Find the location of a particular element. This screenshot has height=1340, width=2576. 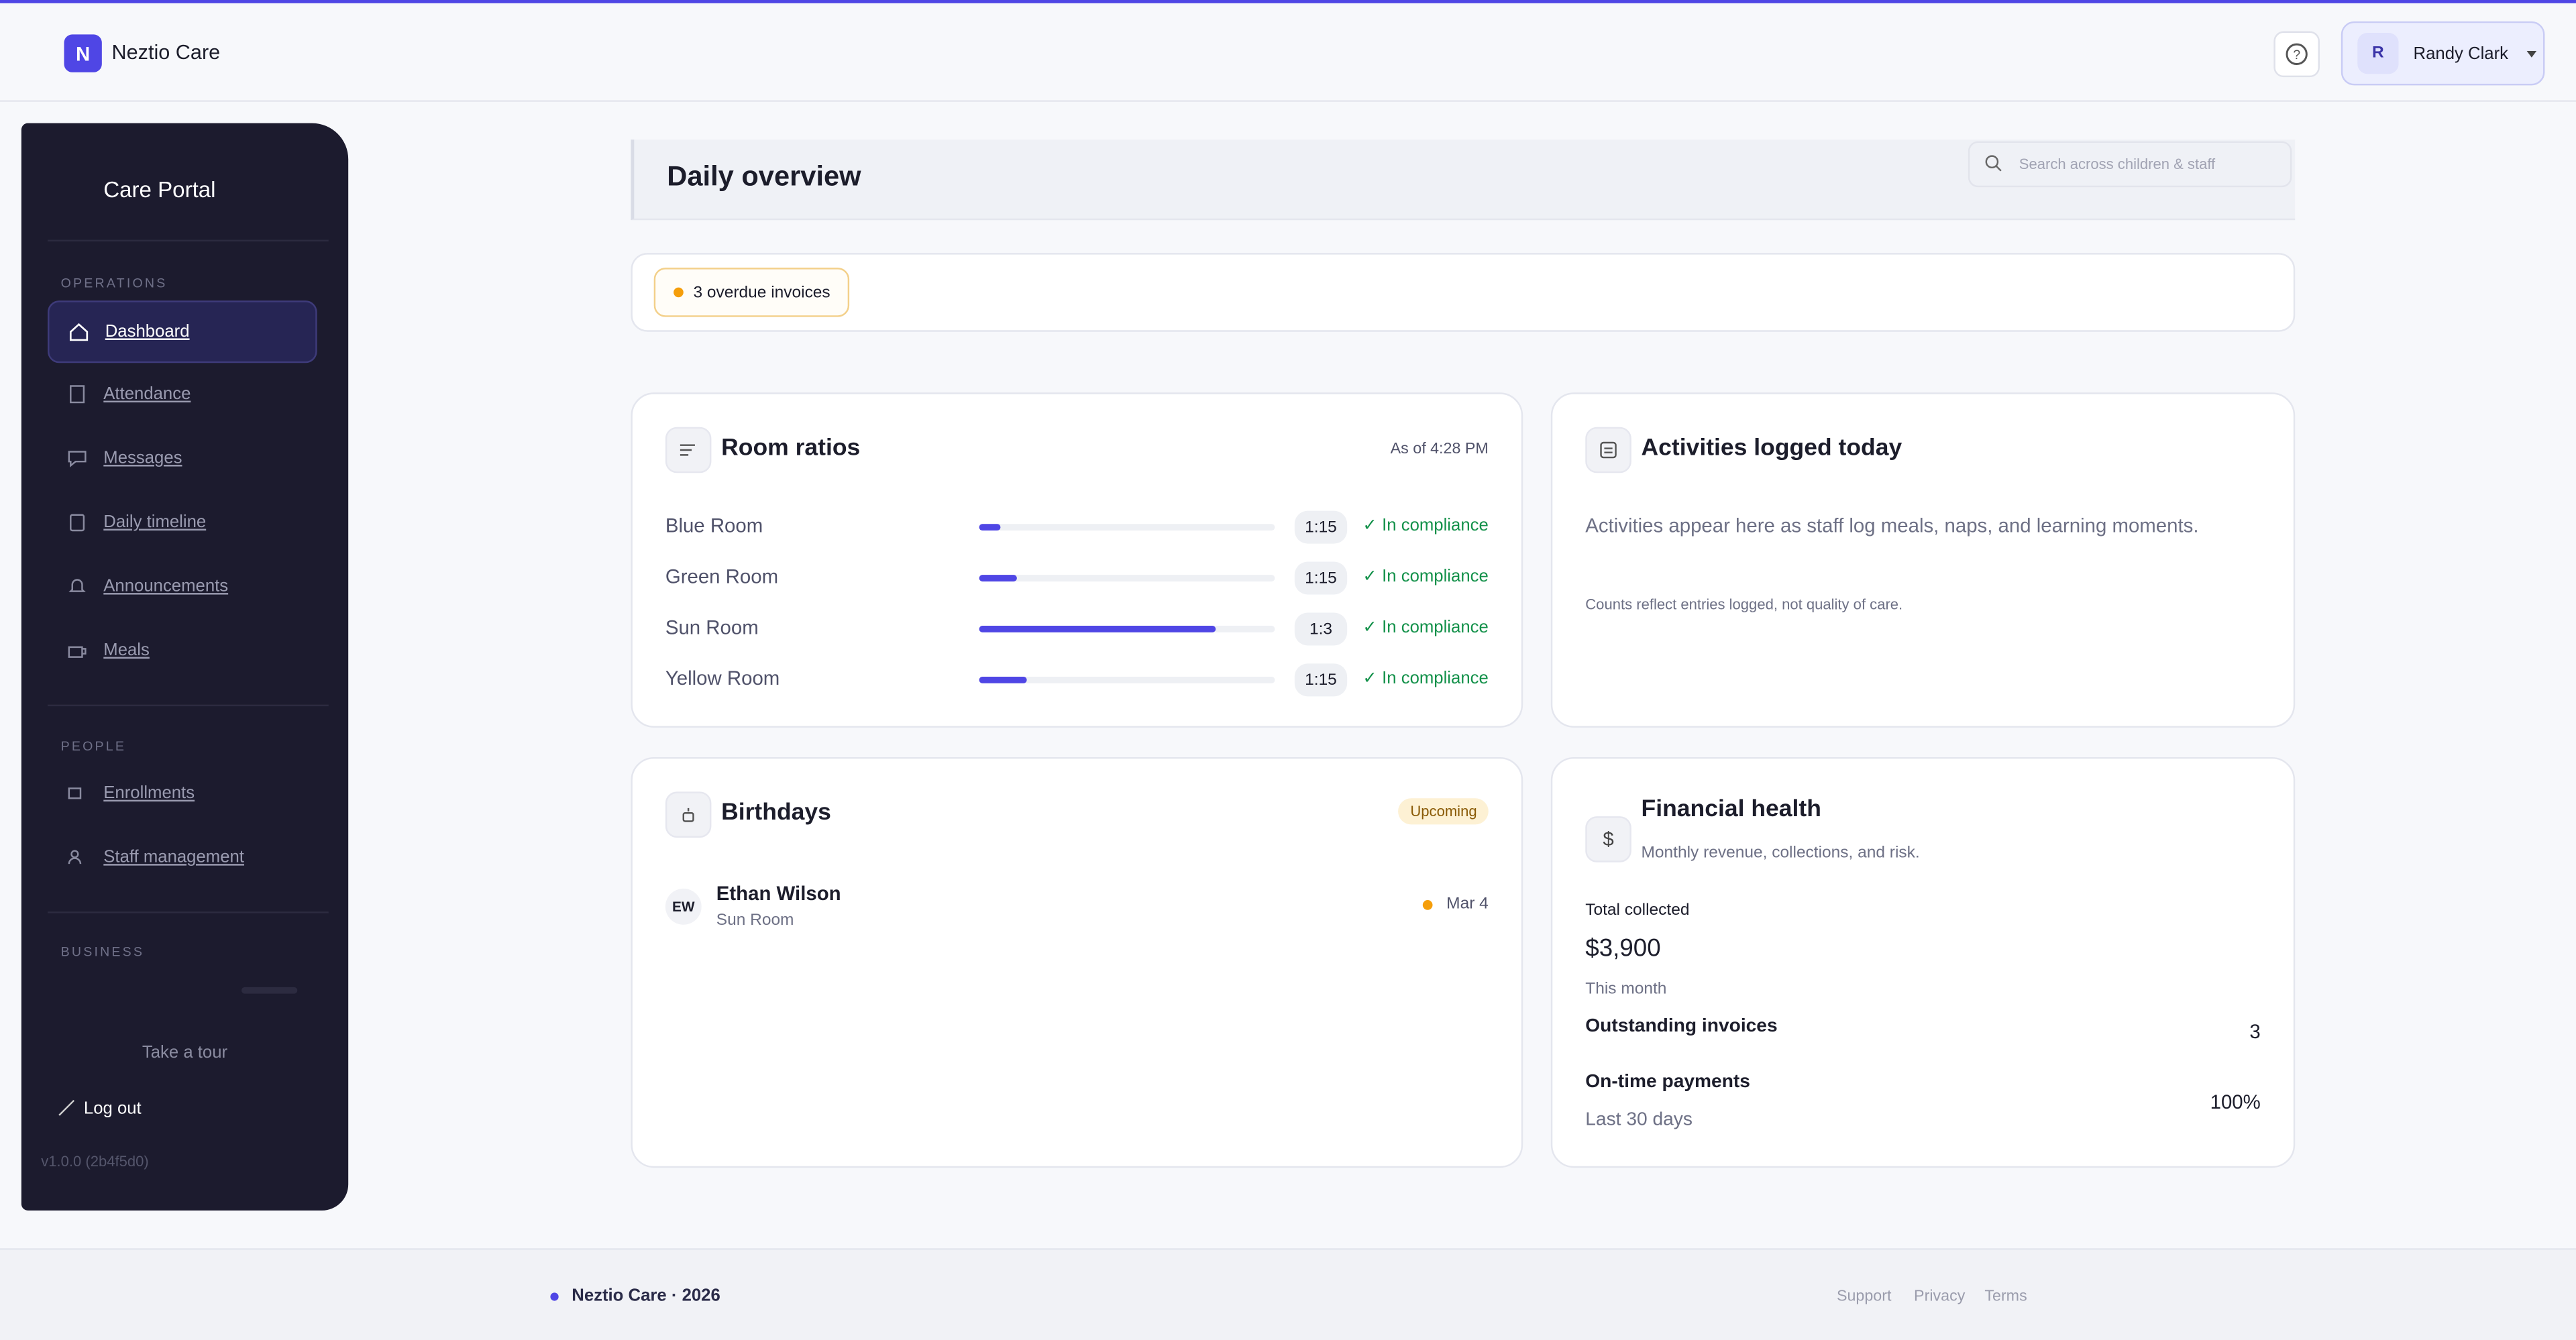

outstanding-label: Outstanding invoices is located at coordinates (1681, 1026).